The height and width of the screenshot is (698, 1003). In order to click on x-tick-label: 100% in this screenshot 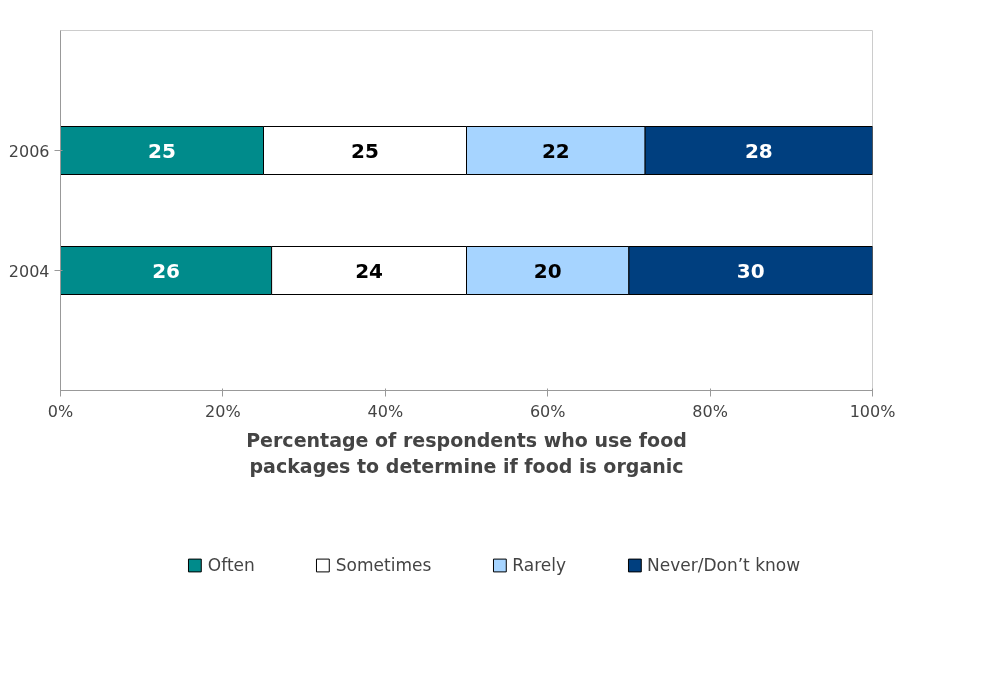, I will do `click(872, 411)`.